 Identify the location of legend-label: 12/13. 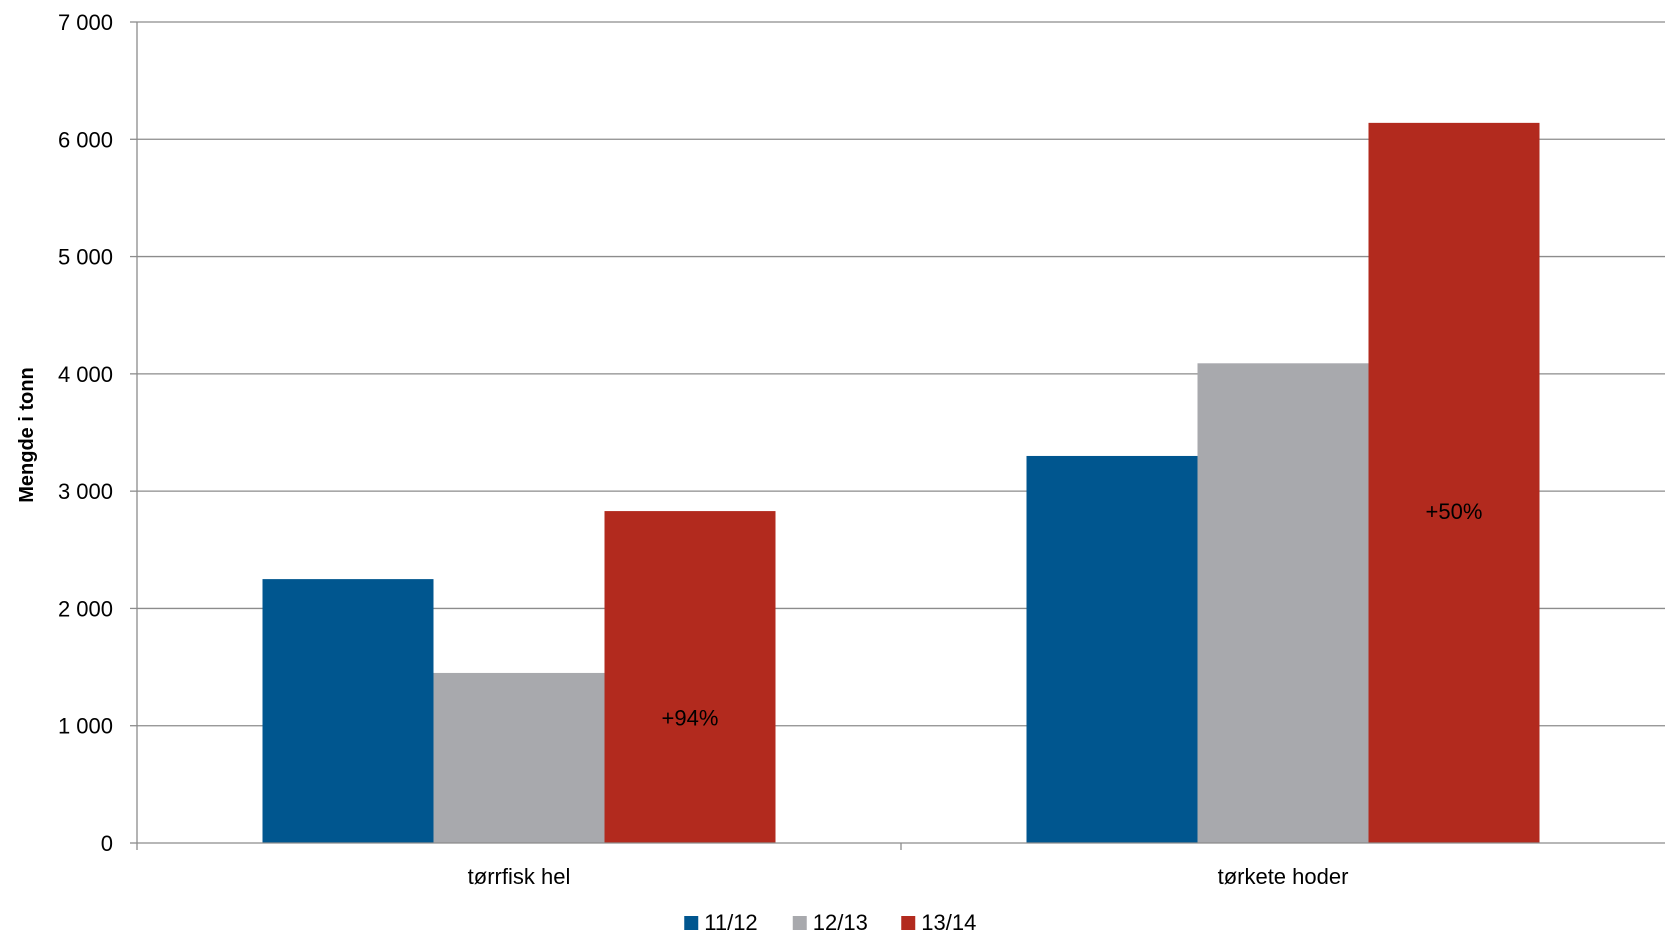
(840, 922).